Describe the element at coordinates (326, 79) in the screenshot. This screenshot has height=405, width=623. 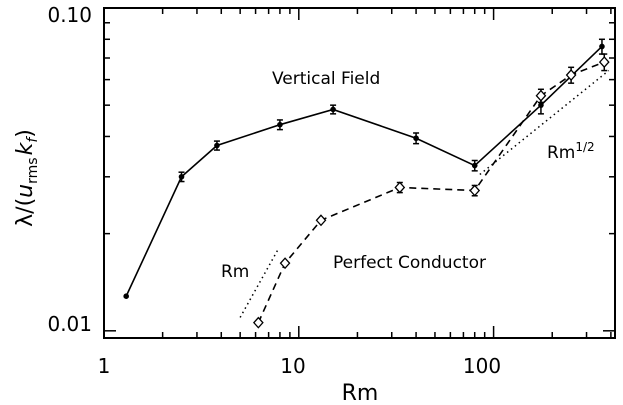
I see `annotation-vertical-field: Vertical Field` at that location.